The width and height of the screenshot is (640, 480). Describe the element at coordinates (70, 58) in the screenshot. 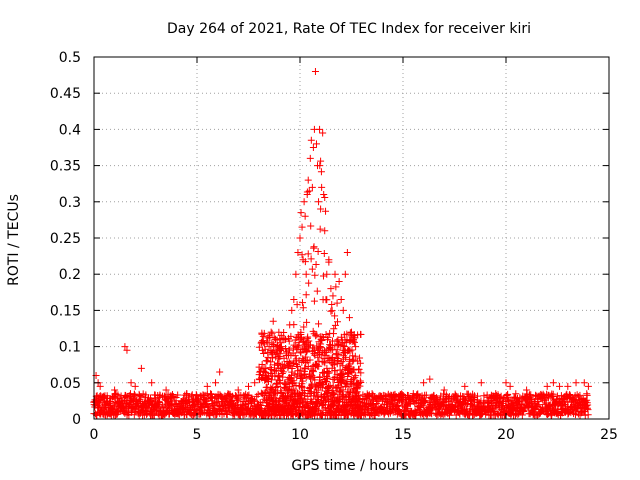

I see `y-tick-label: 0.5` at that location.